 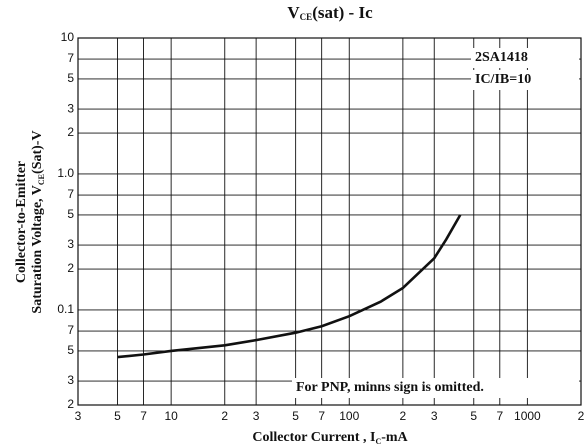 What do you see at coordinates (378, 441) in the screenshot?
I see `x-label-sub: C` at bounding box center [378, 441].